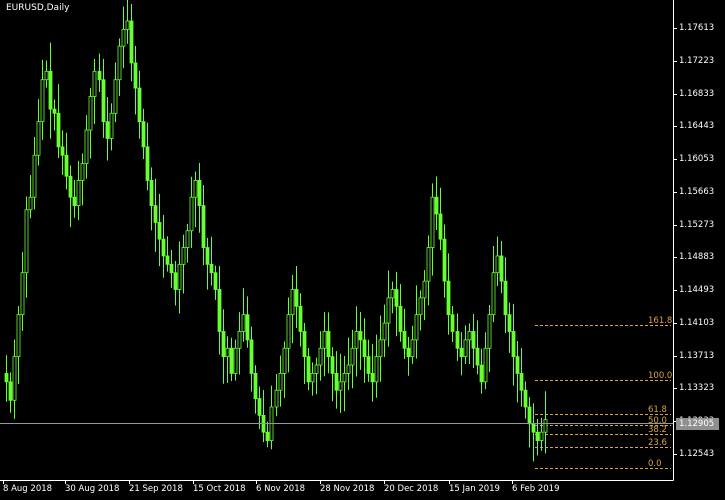  I want to click on time-tick-label: 20 Dec 2018, so click(411, 489).